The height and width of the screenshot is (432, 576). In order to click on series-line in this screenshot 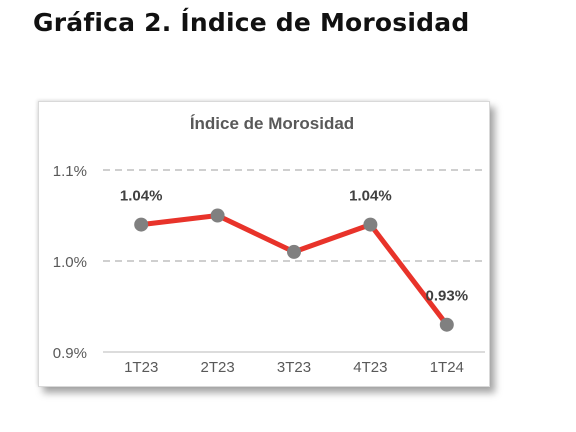, I will do `click(294, 270)`.